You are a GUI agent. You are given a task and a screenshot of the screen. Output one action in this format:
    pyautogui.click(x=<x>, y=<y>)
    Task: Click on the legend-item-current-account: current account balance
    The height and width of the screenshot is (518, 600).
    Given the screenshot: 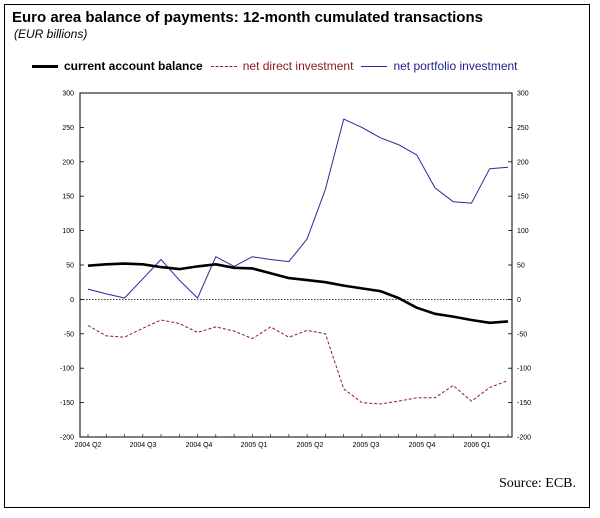 What is the action you would take?
    pyautogui.click(x=117, y=66)
    